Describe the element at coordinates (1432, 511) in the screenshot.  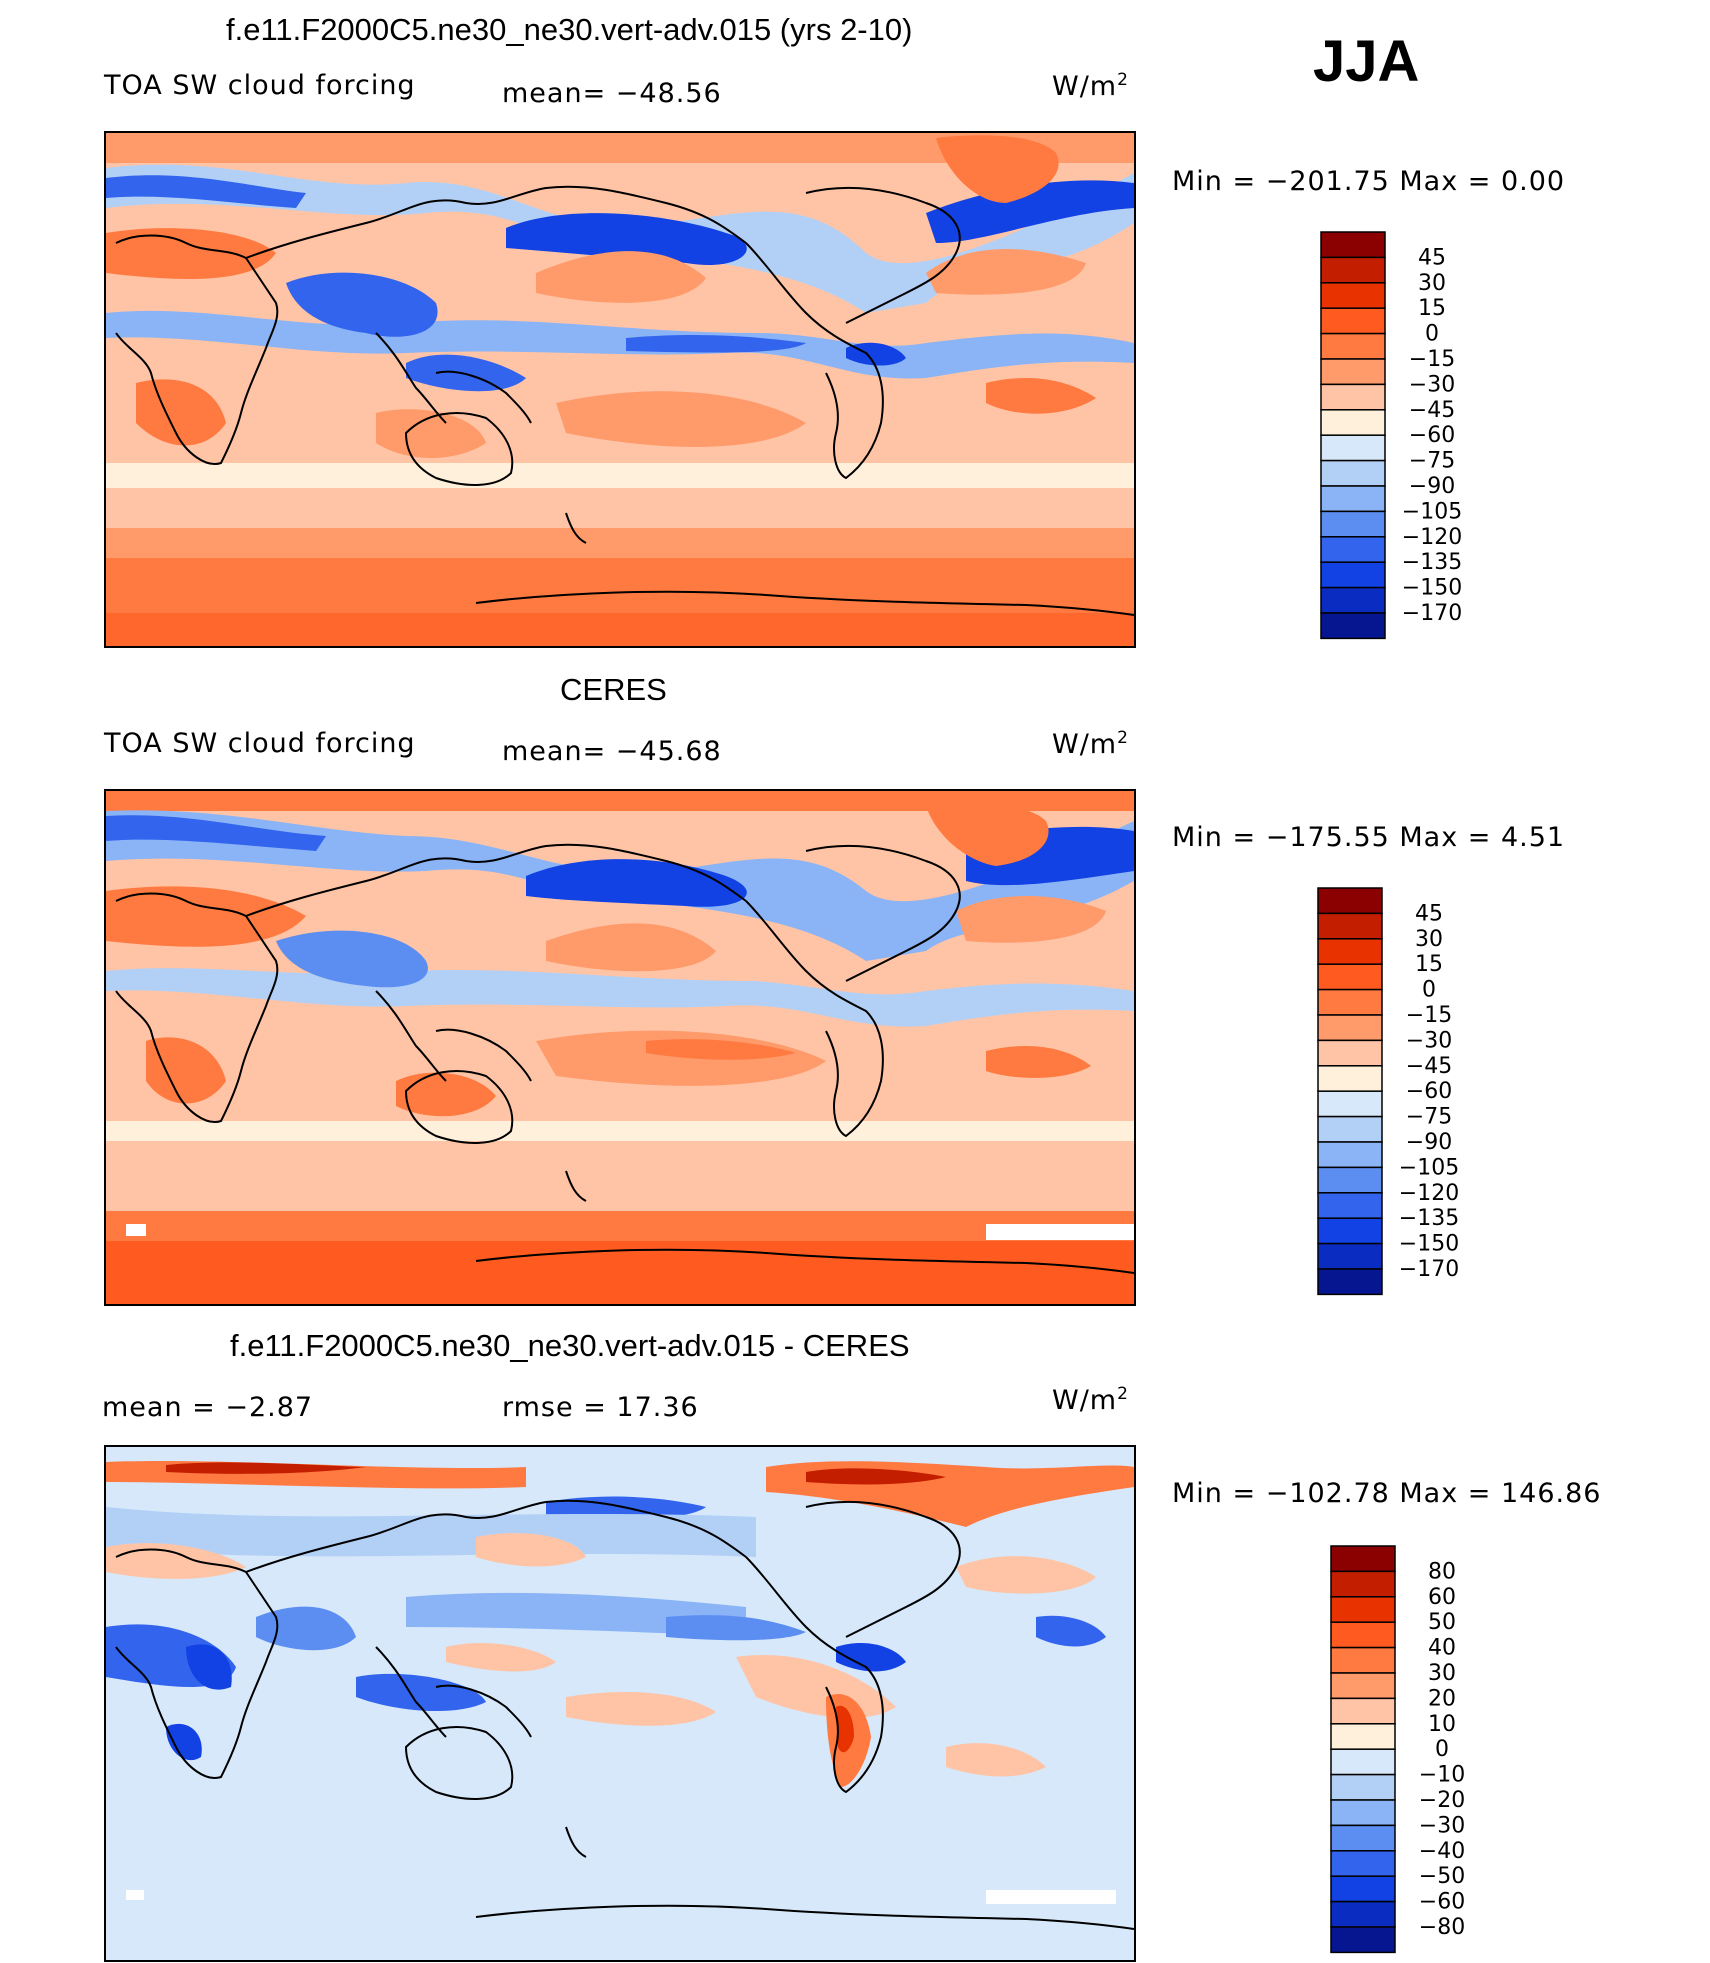
I see `colorbar-tick-label: −105` at that location.